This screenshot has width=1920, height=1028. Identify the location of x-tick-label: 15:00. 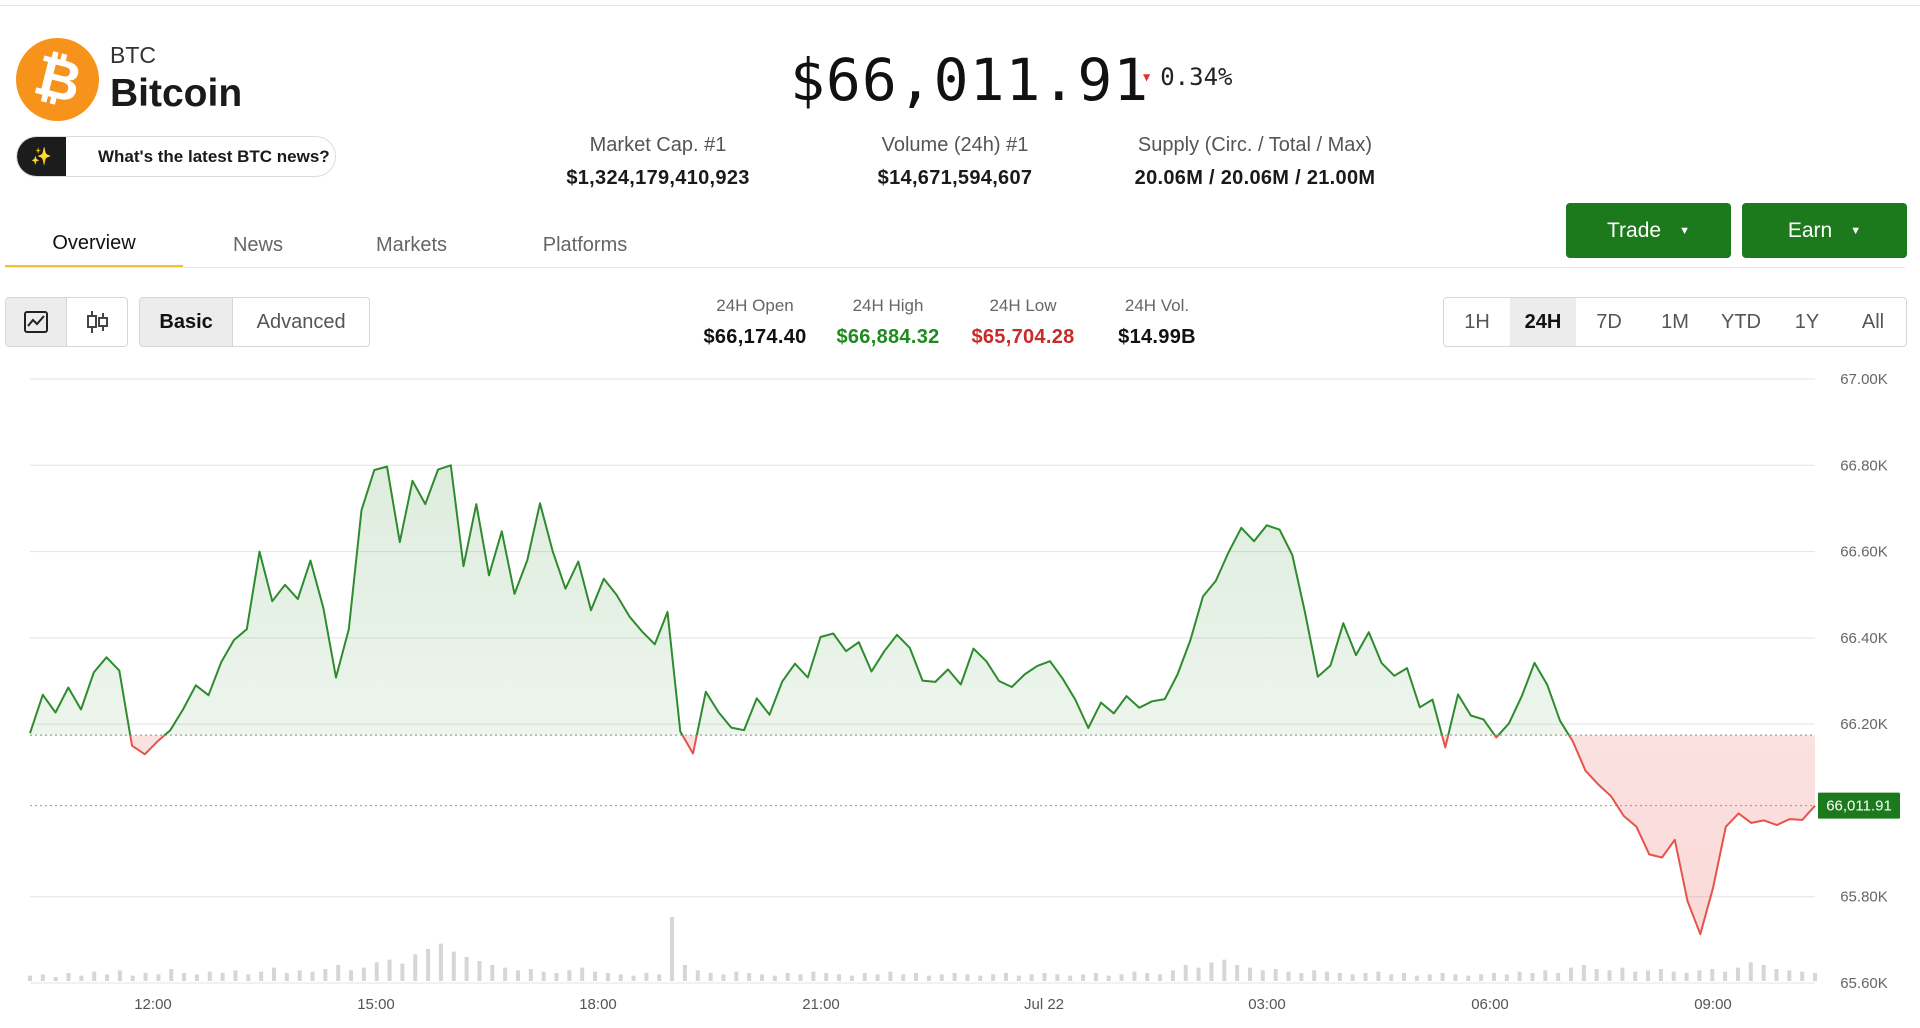
(376, 1004).